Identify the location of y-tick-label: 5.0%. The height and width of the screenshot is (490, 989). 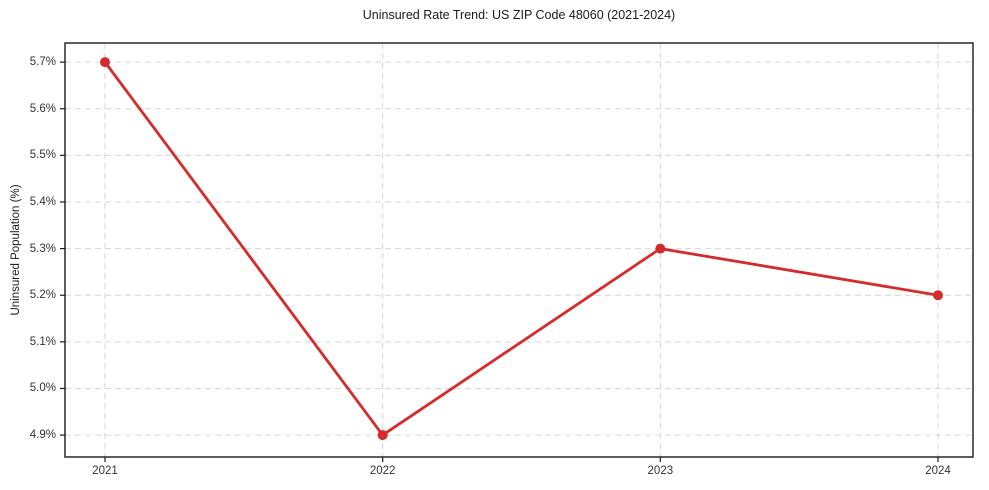
(42, 388).